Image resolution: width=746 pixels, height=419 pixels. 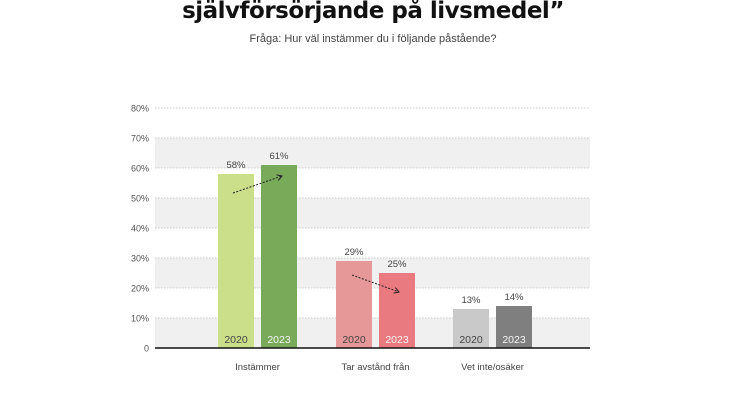 What do you see at coordinates (257, 185) in the screenshot?
I see `trend-arrow-up` at bounding box center [257, 185].